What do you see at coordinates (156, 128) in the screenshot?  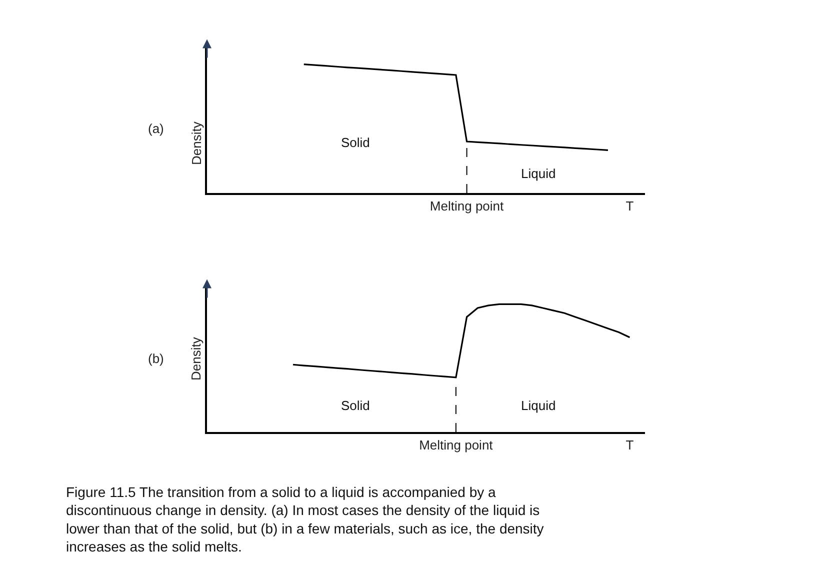 I see `text: (a)` at bounding box center [156, 128].